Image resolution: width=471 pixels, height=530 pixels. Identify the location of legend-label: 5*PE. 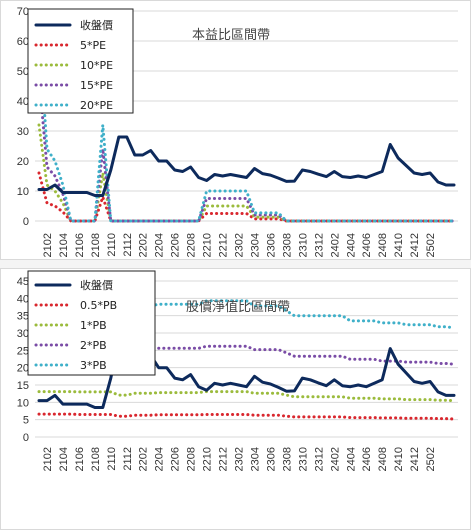
(93, 45).